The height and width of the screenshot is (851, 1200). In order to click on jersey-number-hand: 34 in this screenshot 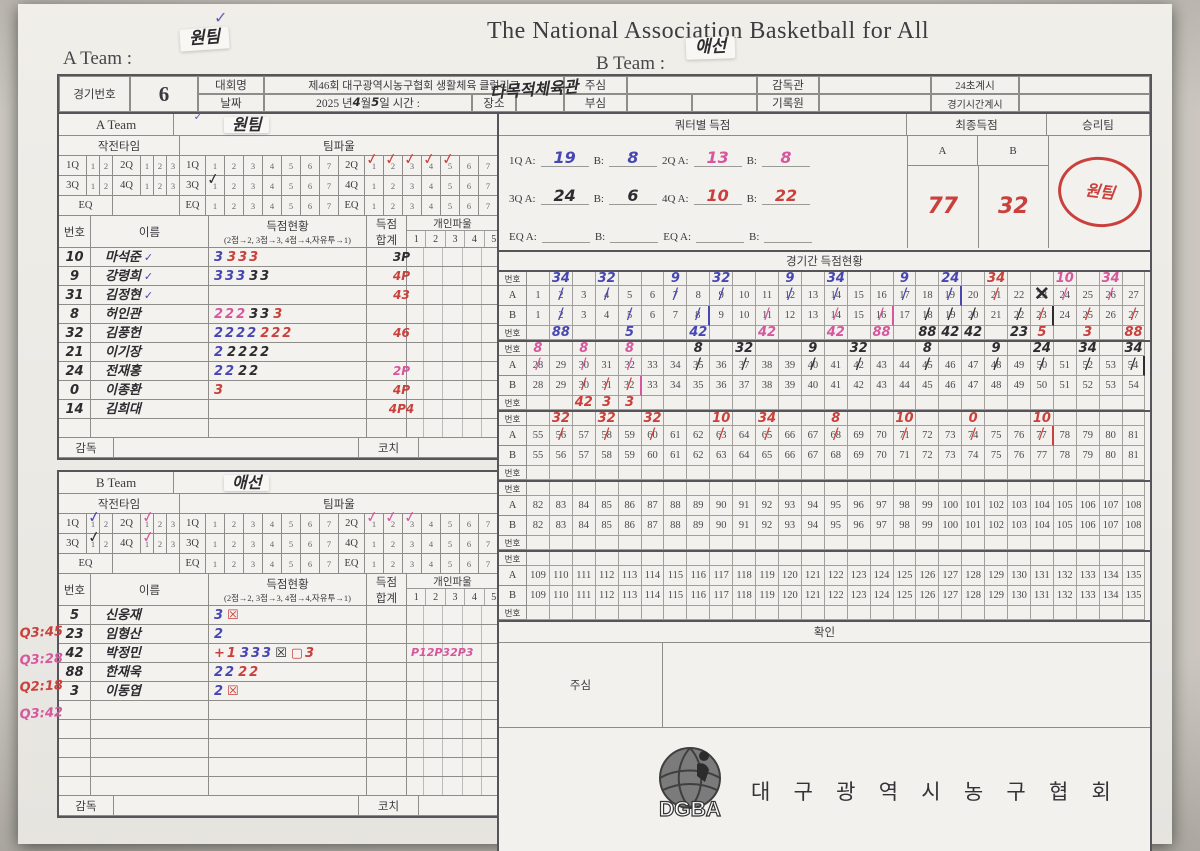, I will do `click(1133, 348)`.